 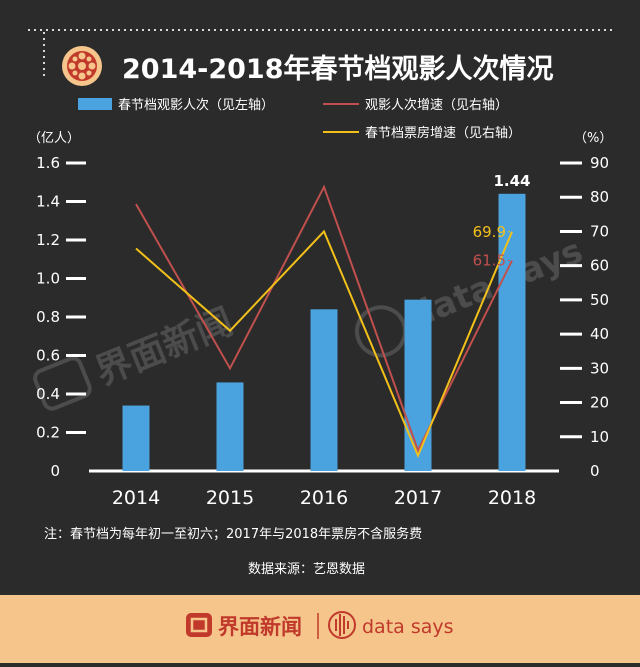 What do you see at coordinates (418, 498) in the screenshot?
I see `x-tick-label-2017: 2017` at bounding box center [418, 498].